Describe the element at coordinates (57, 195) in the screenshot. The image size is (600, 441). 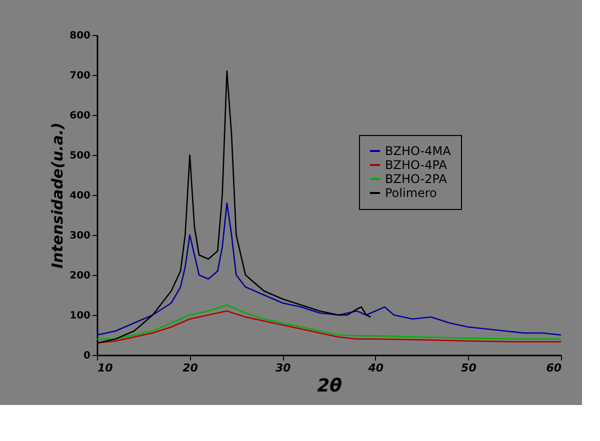
I see `y-axis-title: Intensidade(u.a.)` at that location.